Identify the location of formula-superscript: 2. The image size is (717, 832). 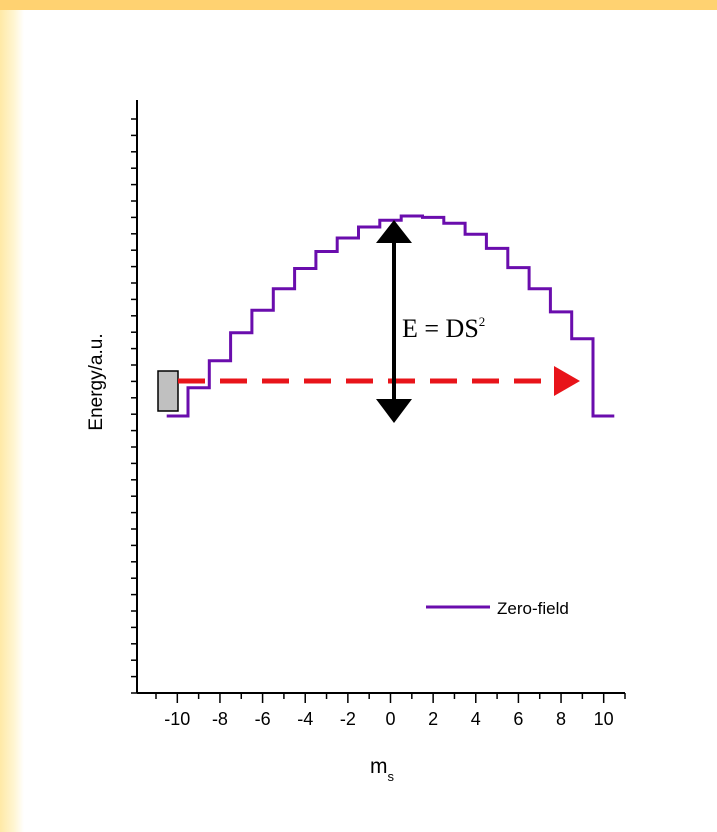
(482, 321).